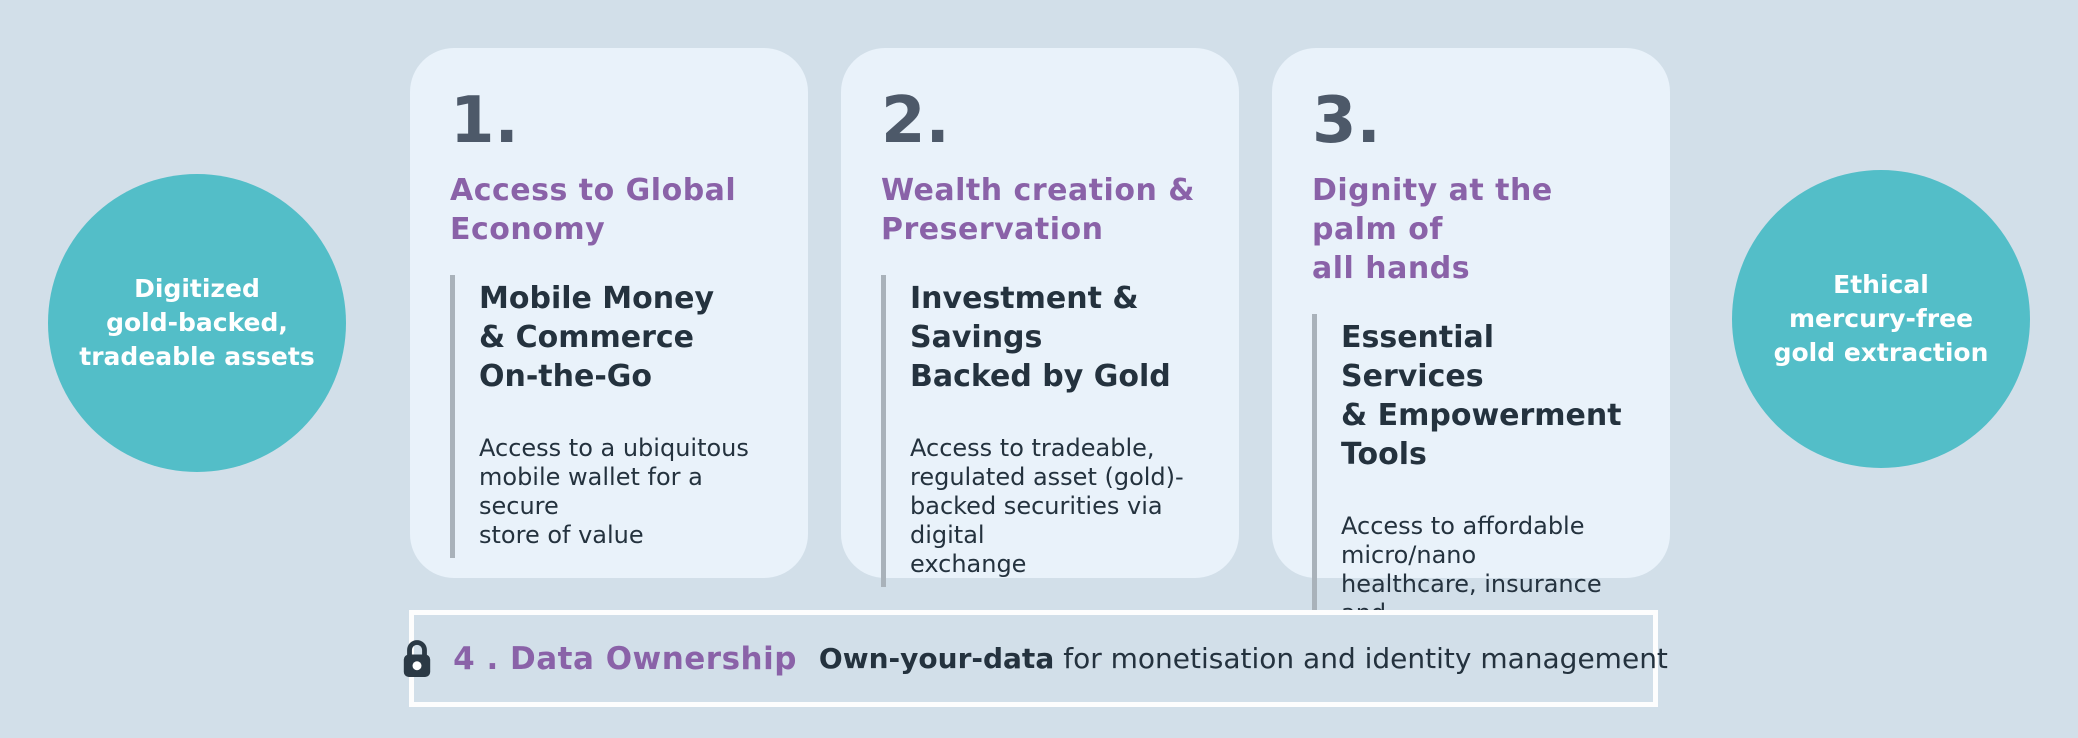 Image resolution: width=2078 pixels, height=738 pixels. I want to click on card-3-number: 3., so click(1346, 121).